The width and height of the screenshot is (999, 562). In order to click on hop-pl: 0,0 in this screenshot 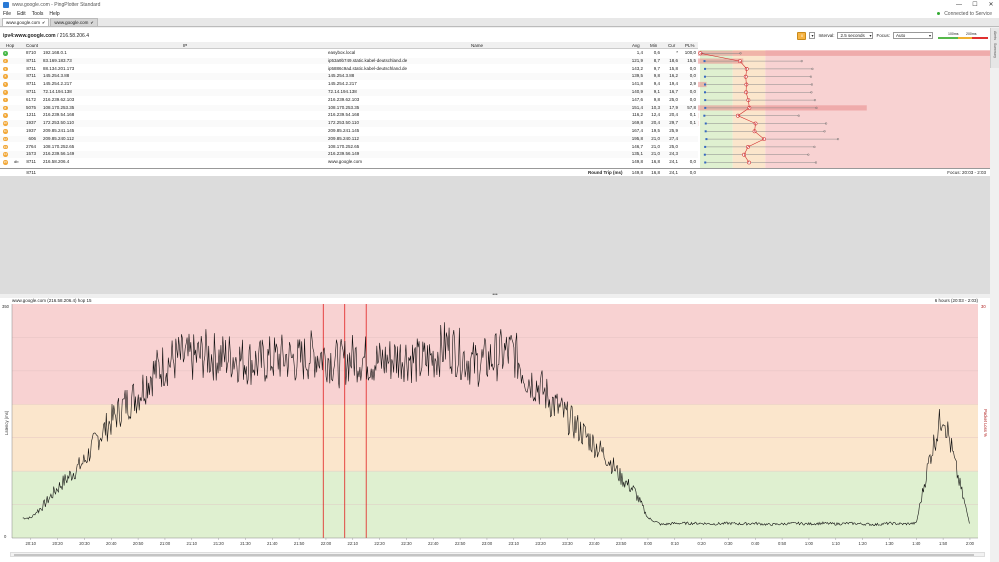, I will do `click(692, 68)`.